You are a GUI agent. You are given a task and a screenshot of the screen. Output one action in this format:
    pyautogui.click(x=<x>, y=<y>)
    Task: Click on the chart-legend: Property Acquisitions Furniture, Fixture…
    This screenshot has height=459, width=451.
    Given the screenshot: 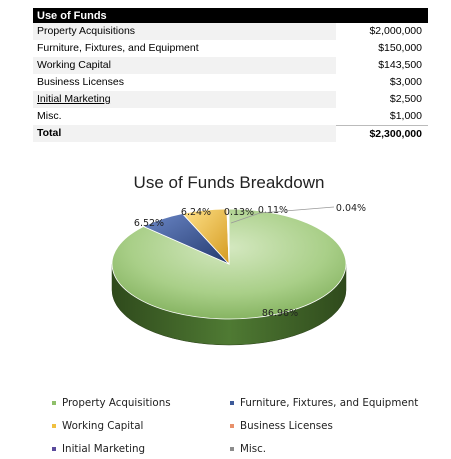 What is the action you would take?
    pyautogui.click(x=247, y=425)
    